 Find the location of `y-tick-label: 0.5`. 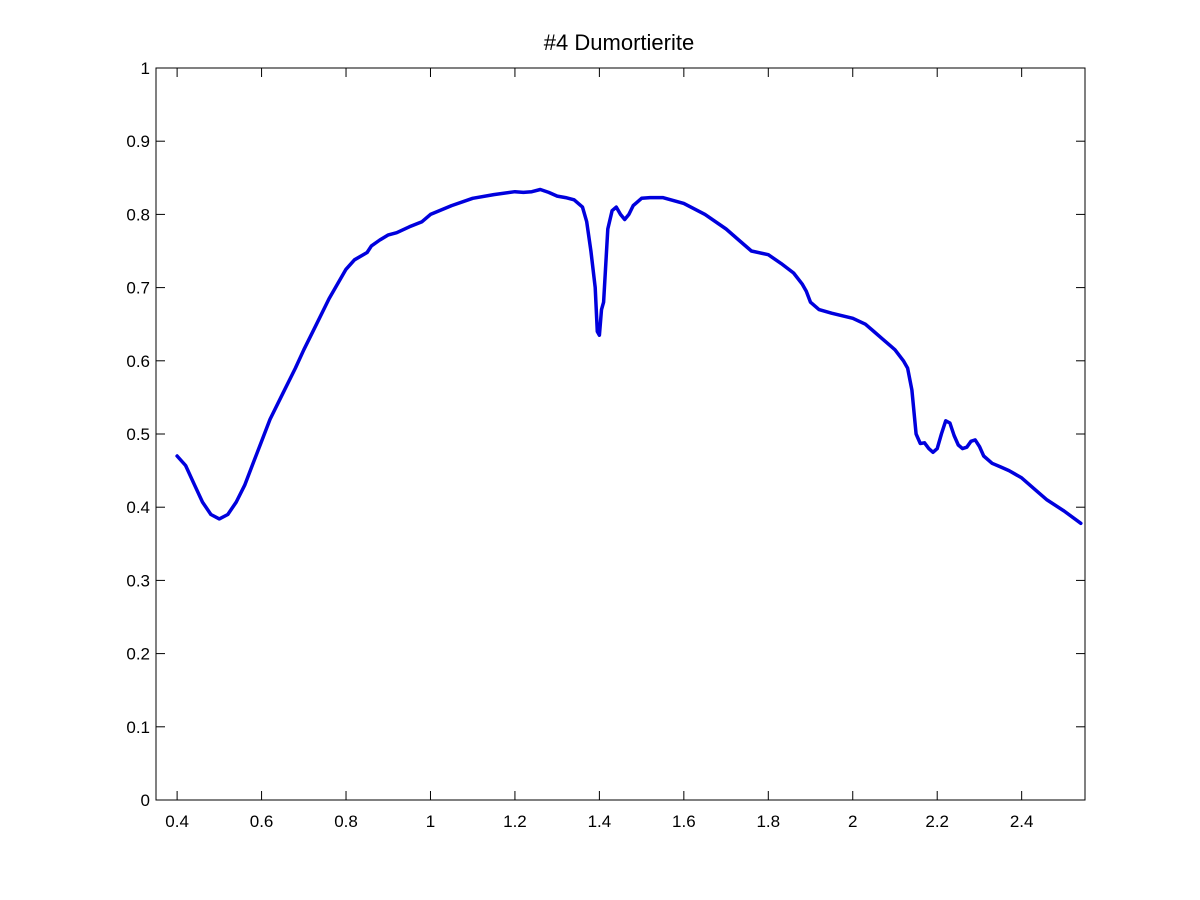

y-tick-label: 0.5 is located at coordinates (138, 434).